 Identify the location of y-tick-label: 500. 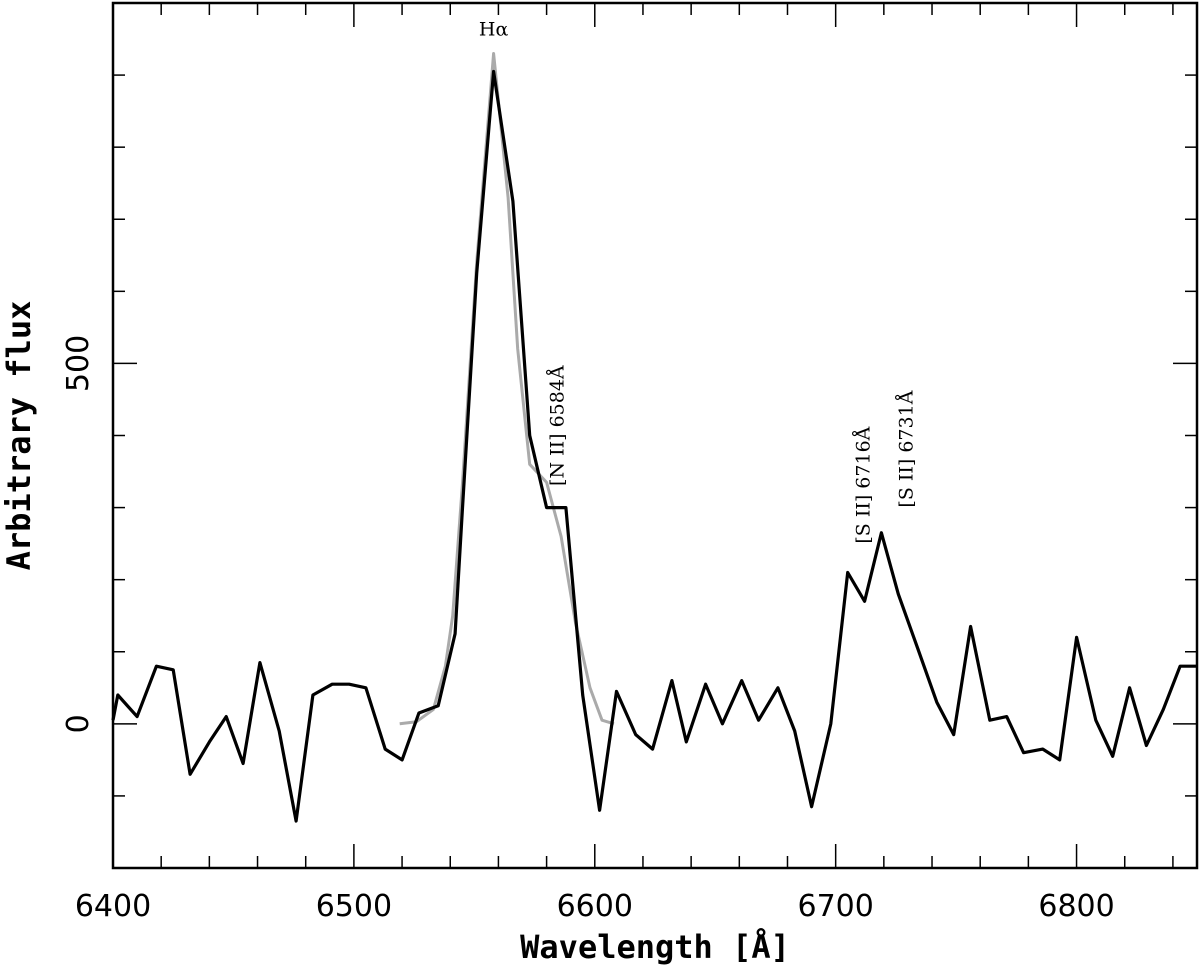
(78, 363).